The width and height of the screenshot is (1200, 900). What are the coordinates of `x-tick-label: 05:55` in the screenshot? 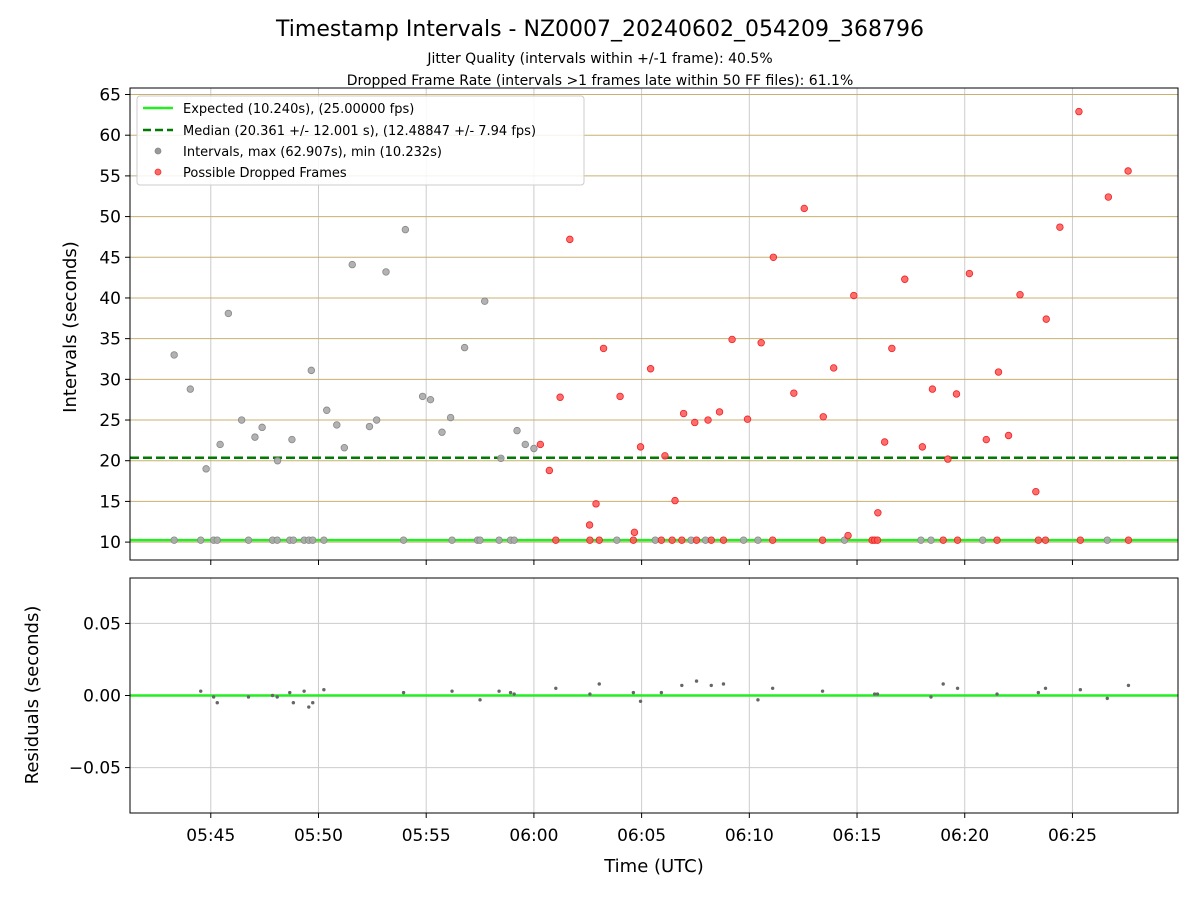 It's located at (426, 836).